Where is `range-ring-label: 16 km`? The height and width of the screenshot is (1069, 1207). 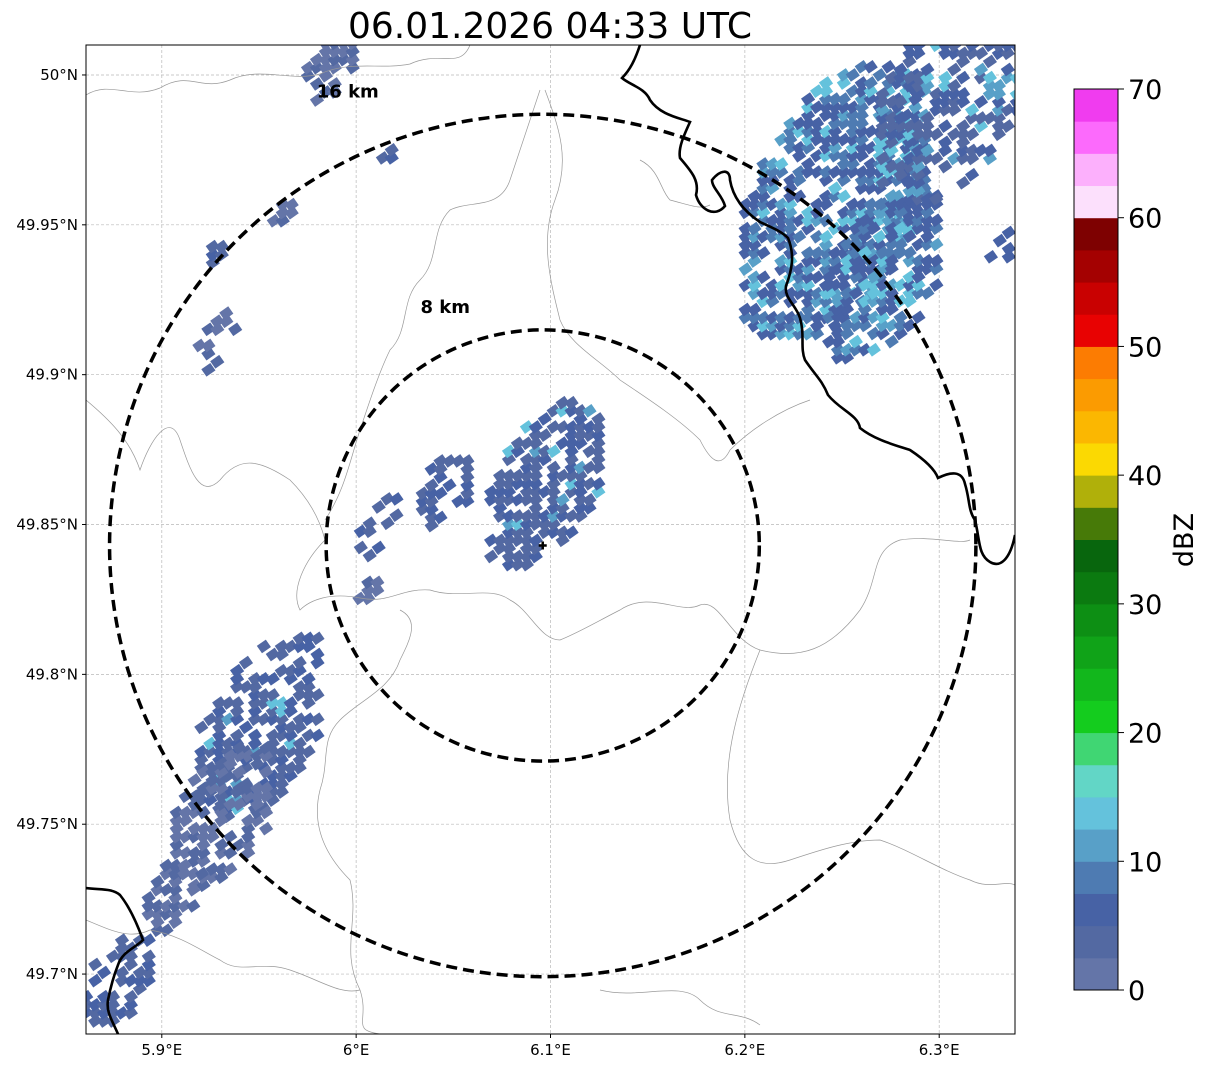
range-ring-label: 16 km is located at coordinates (348, 91).